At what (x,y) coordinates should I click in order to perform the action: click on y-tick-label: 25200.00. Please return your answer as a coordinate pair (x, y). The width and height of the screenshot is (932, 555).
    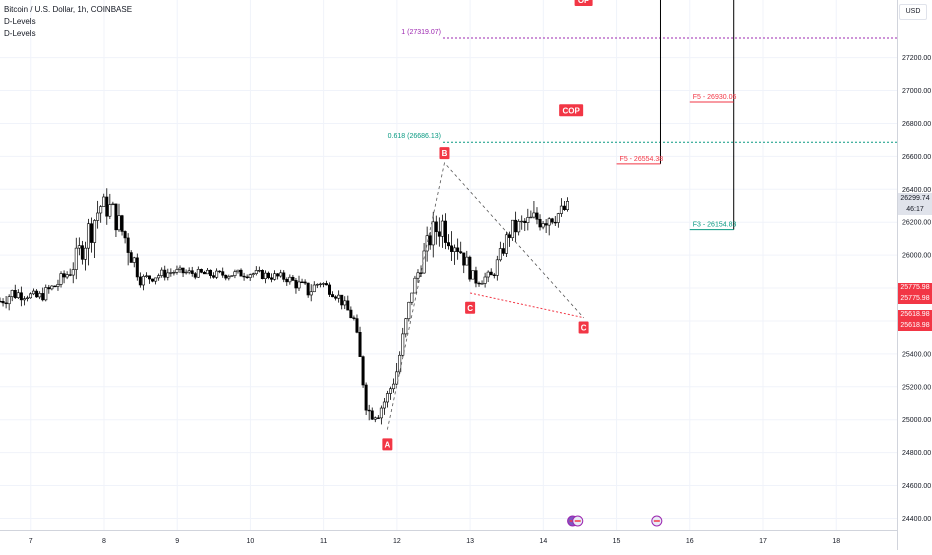
    Looking at the image, I should click on (916, 387).